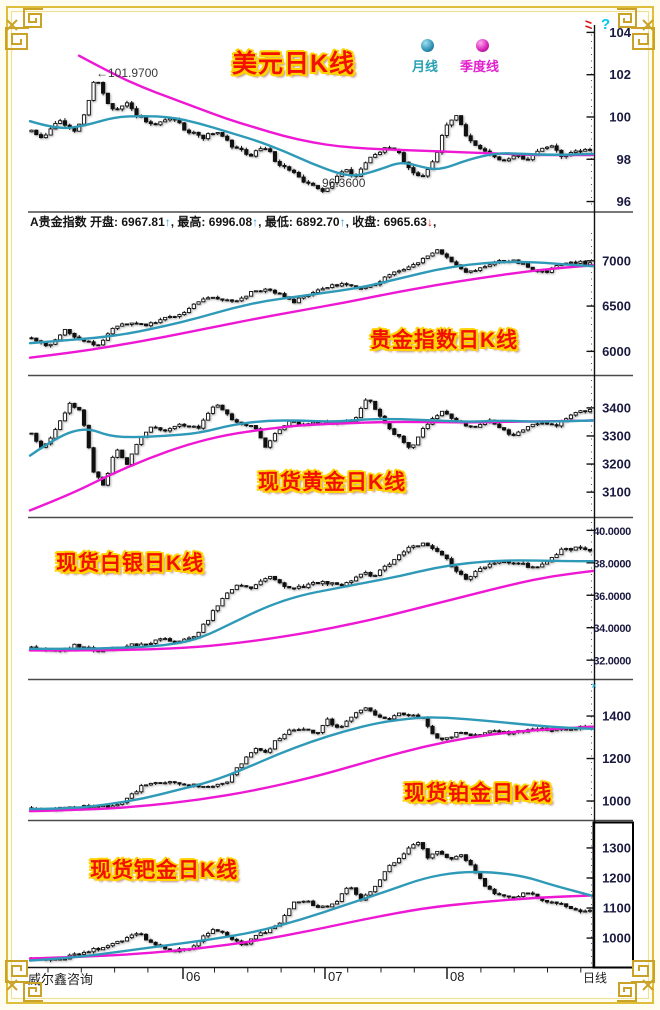 The height and width of the screenshot is (1010, 660). I want to click on time-axis, so click(330, 972).